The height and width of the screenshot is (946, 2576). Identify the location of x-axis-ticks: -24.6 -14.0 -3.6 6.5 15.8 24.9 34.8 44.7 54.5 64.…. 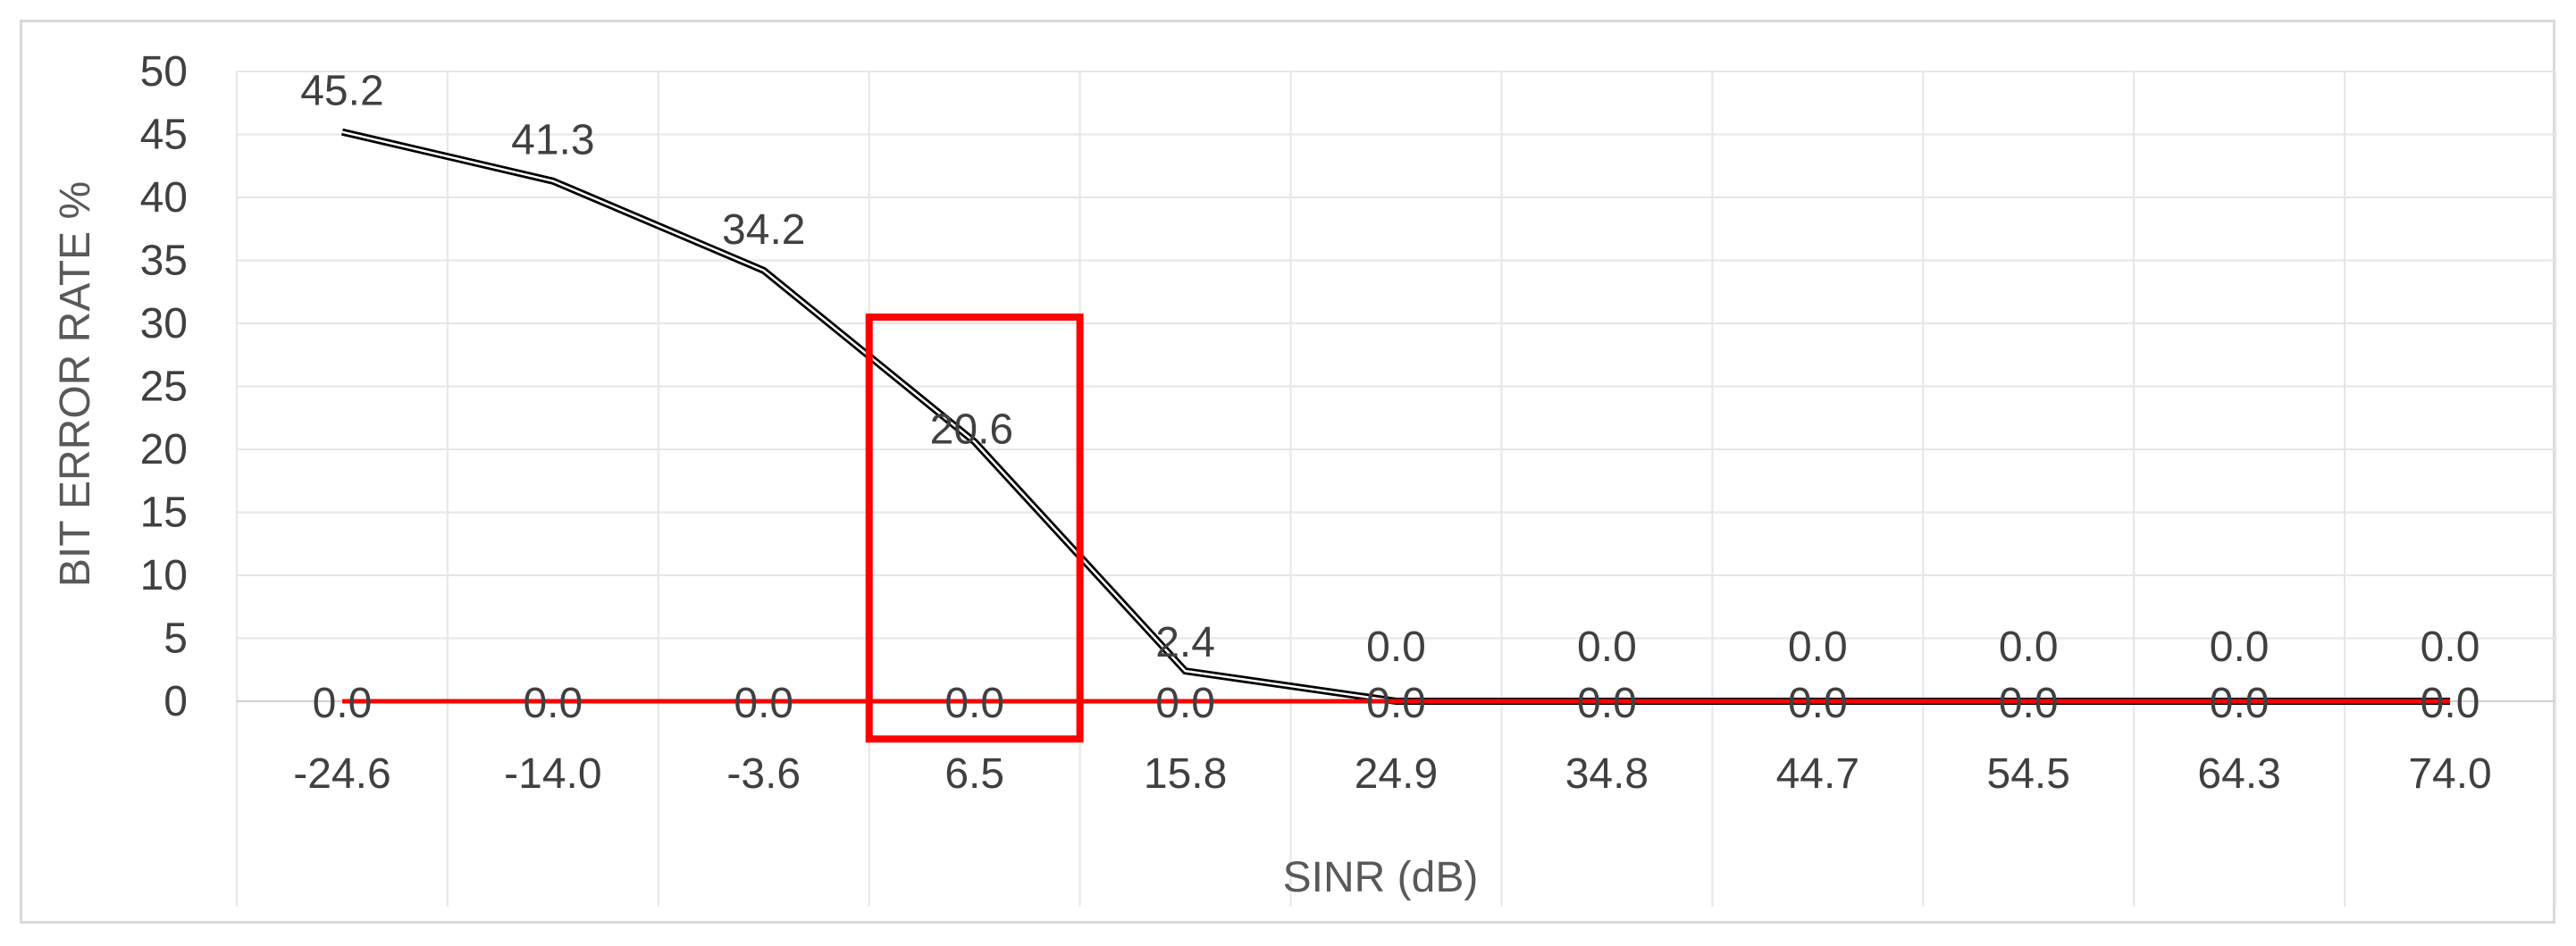
(1392, 774).